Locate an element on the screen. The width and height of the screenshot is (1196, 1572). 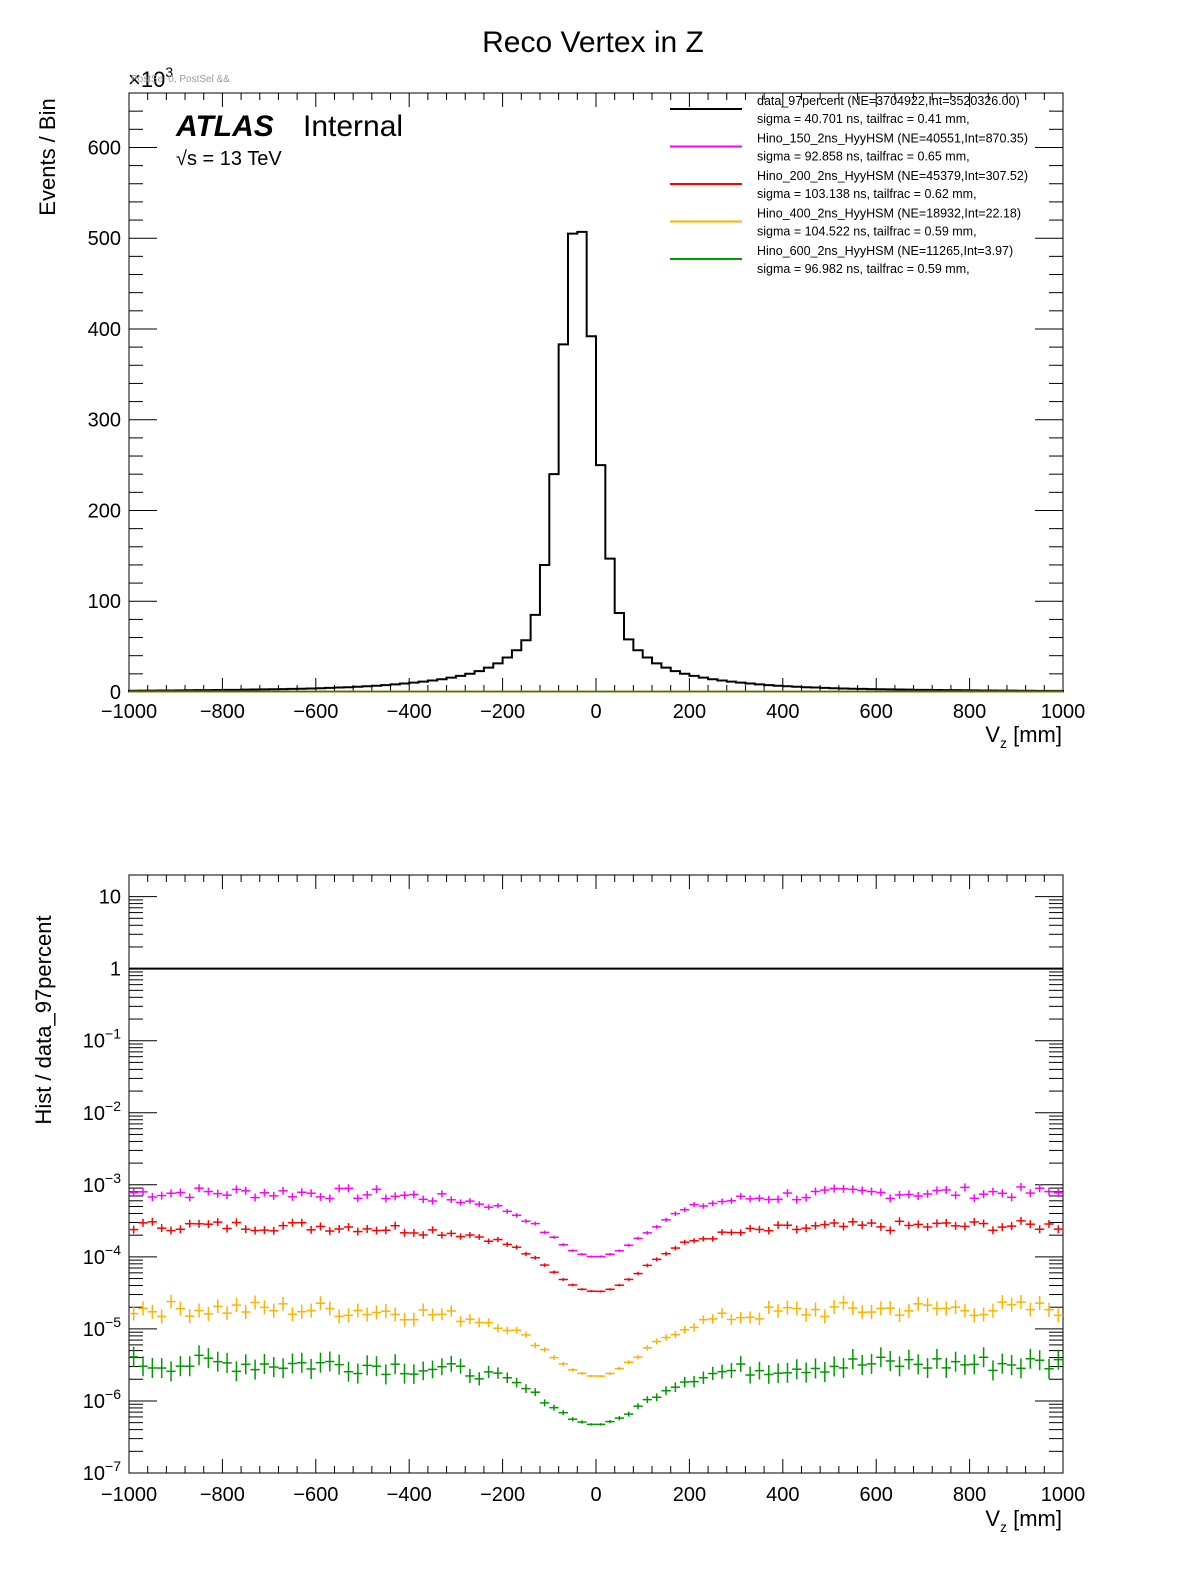
bottom-y-tick-label: 10⁻⁷ is located at coordinates (102, 1471).